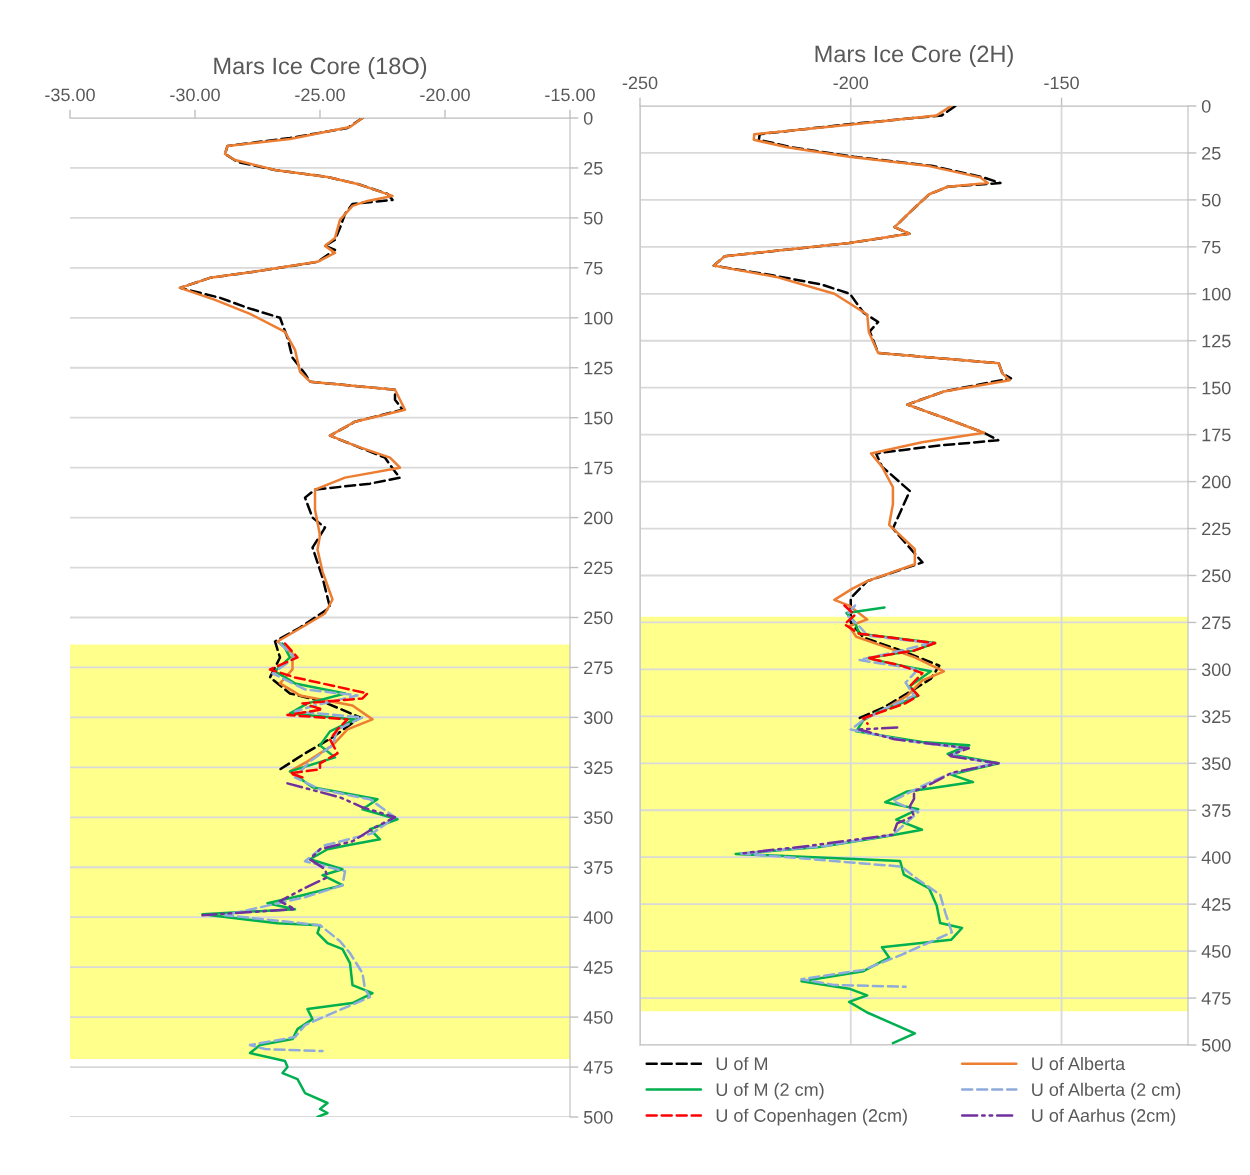 The image size is (1250, 1175). I want to click on legend-label: U of Copenhagen (2cm), so click(811, 1117).